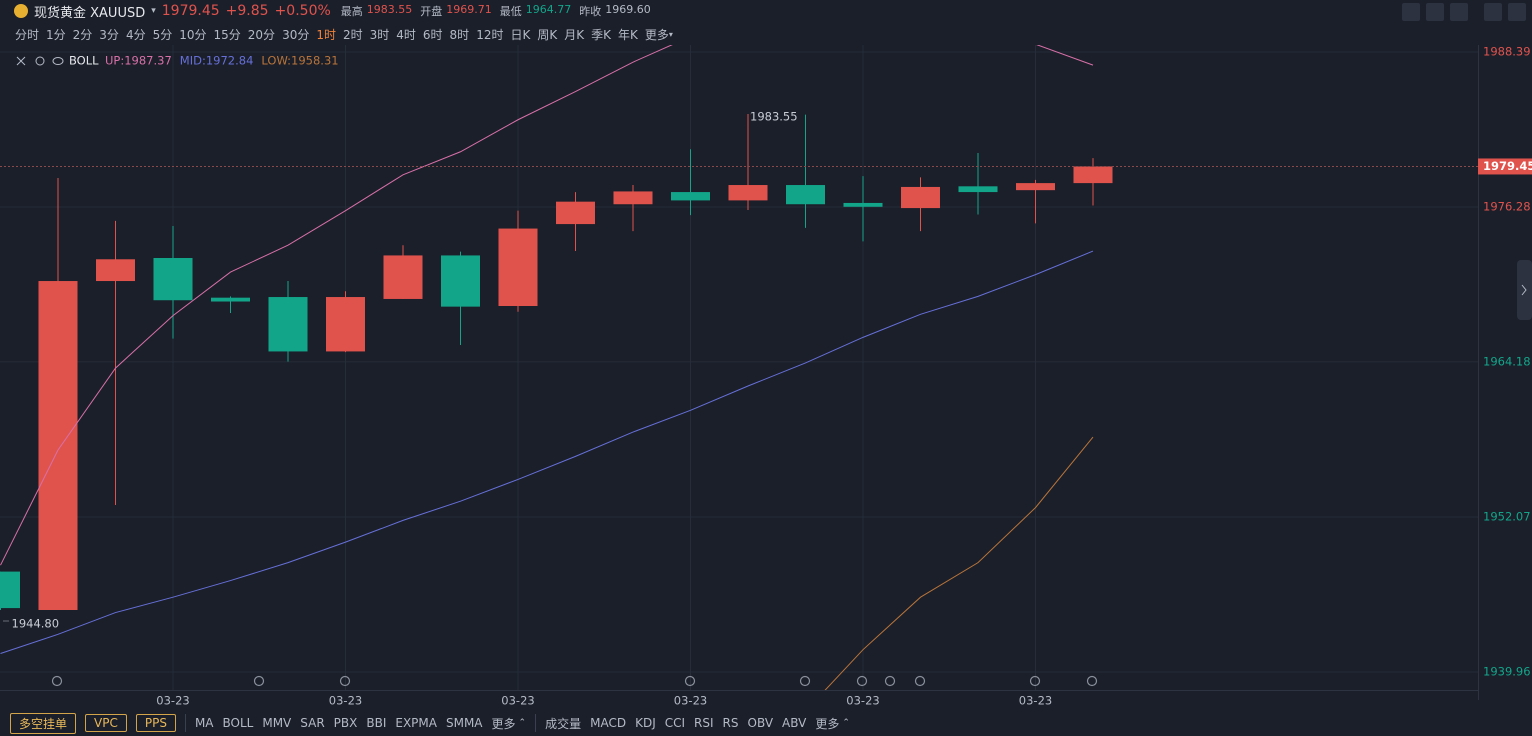  Describe the element at coordinates (563, 723) in the screenshot. I see `indicator: 成交量` at that location.